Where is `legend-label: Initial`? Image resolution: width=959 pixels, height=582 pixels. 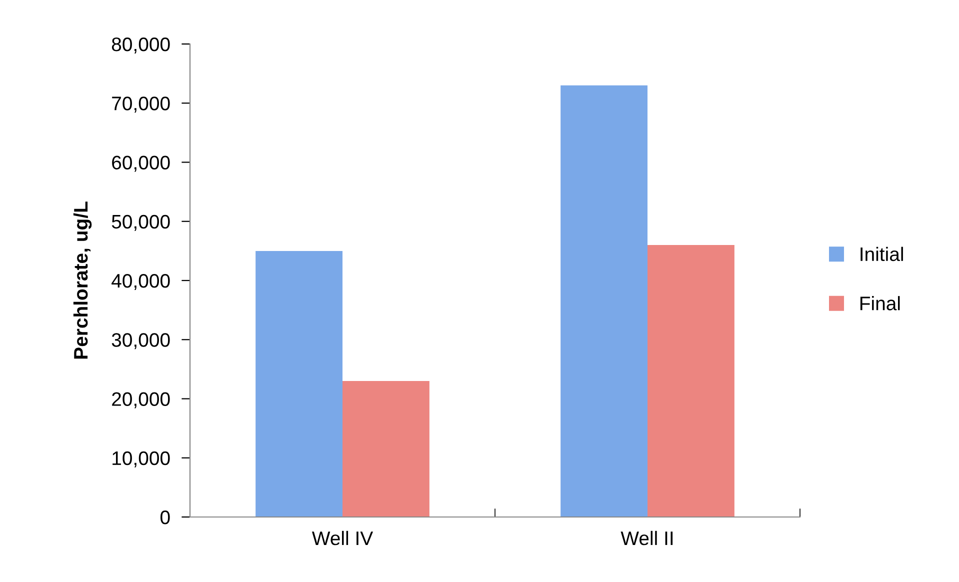 legend-label: Initial is located at coordinates (881, 254).